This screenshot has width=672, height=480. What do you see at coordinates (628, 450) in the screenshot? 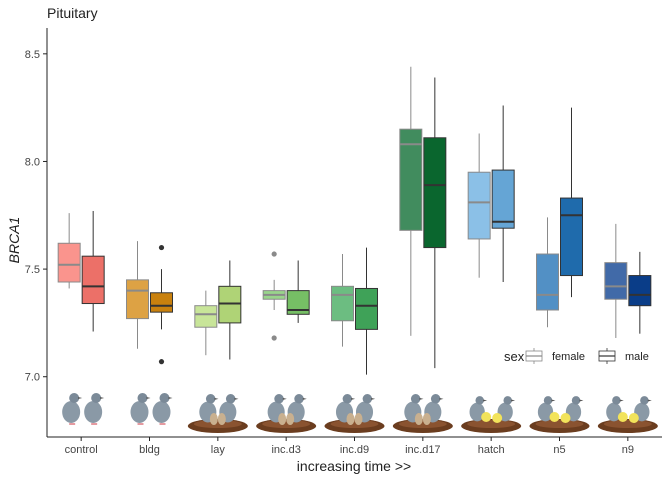
I see `x-tick-label: n9` at bounding box center [628, 450].